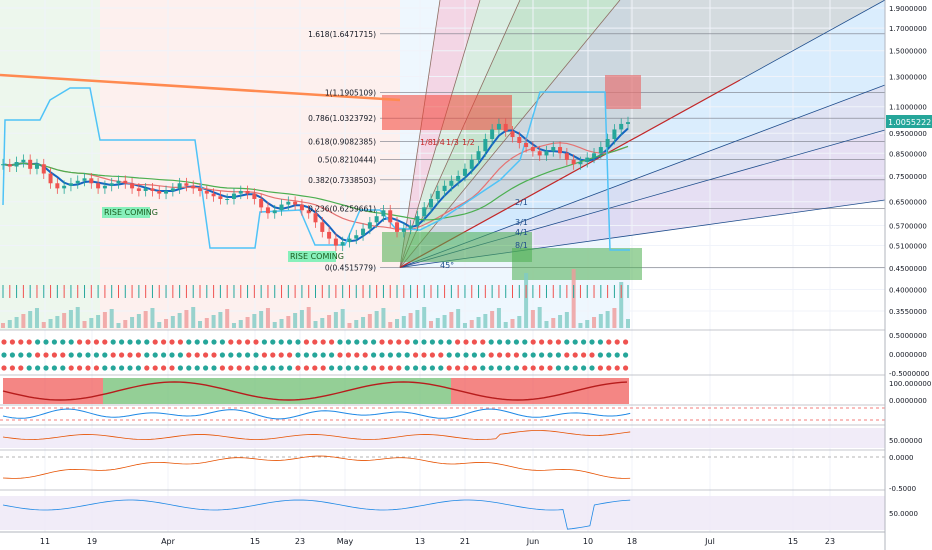  What do you see at coordinates (902, 489) in the screenshot?
I see `pane-tick-label: -0.5000` at bounding box center [902, 489].